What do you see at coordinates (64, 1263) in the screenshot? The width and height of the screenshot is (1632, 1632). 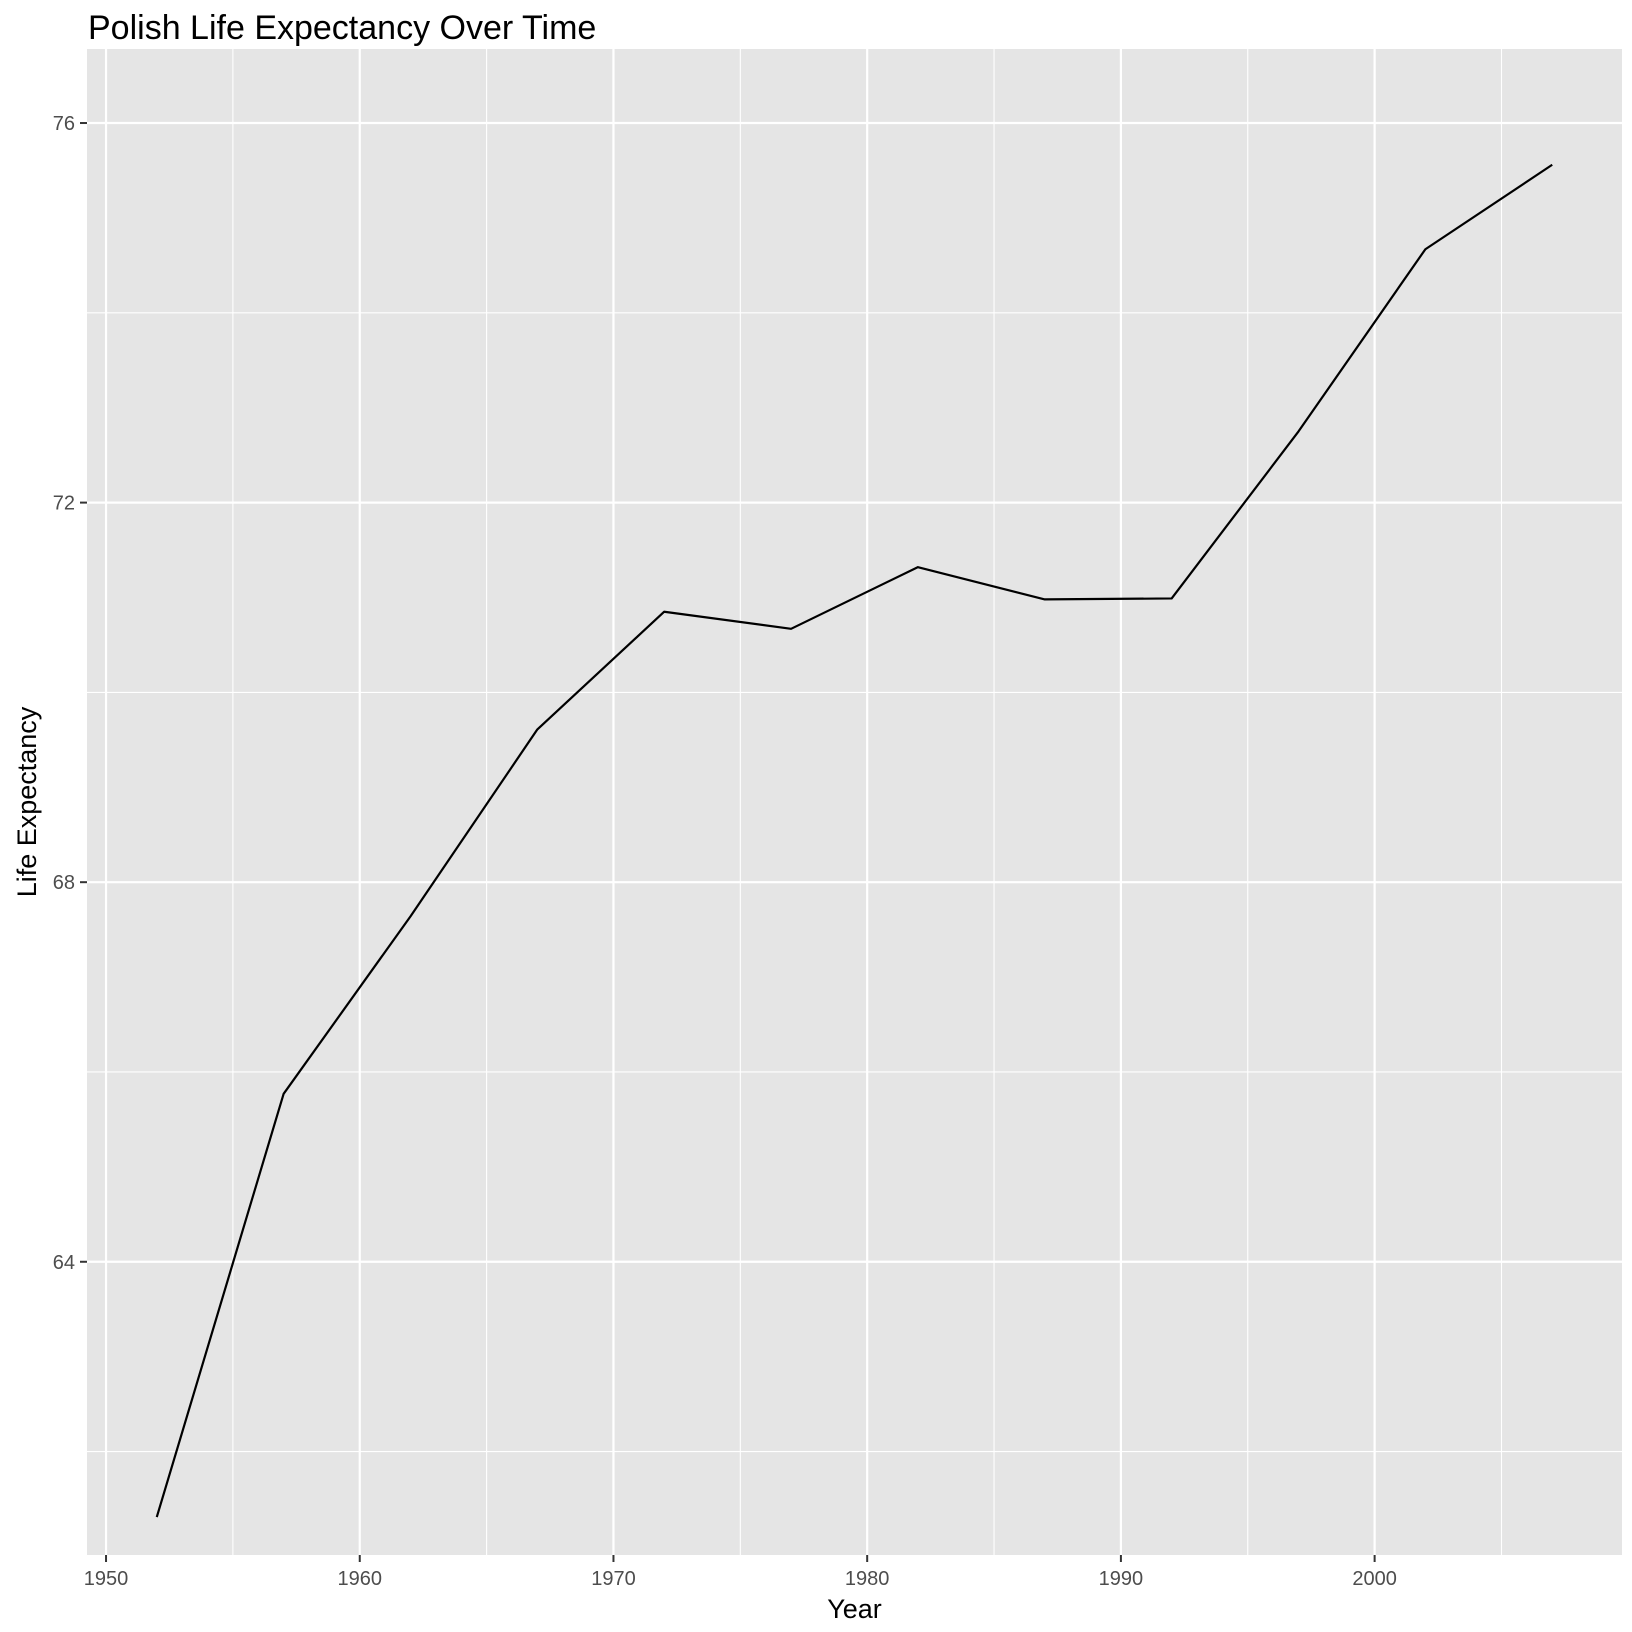 I see `y-tick-label: 64` at bounding box center [64, 1263].